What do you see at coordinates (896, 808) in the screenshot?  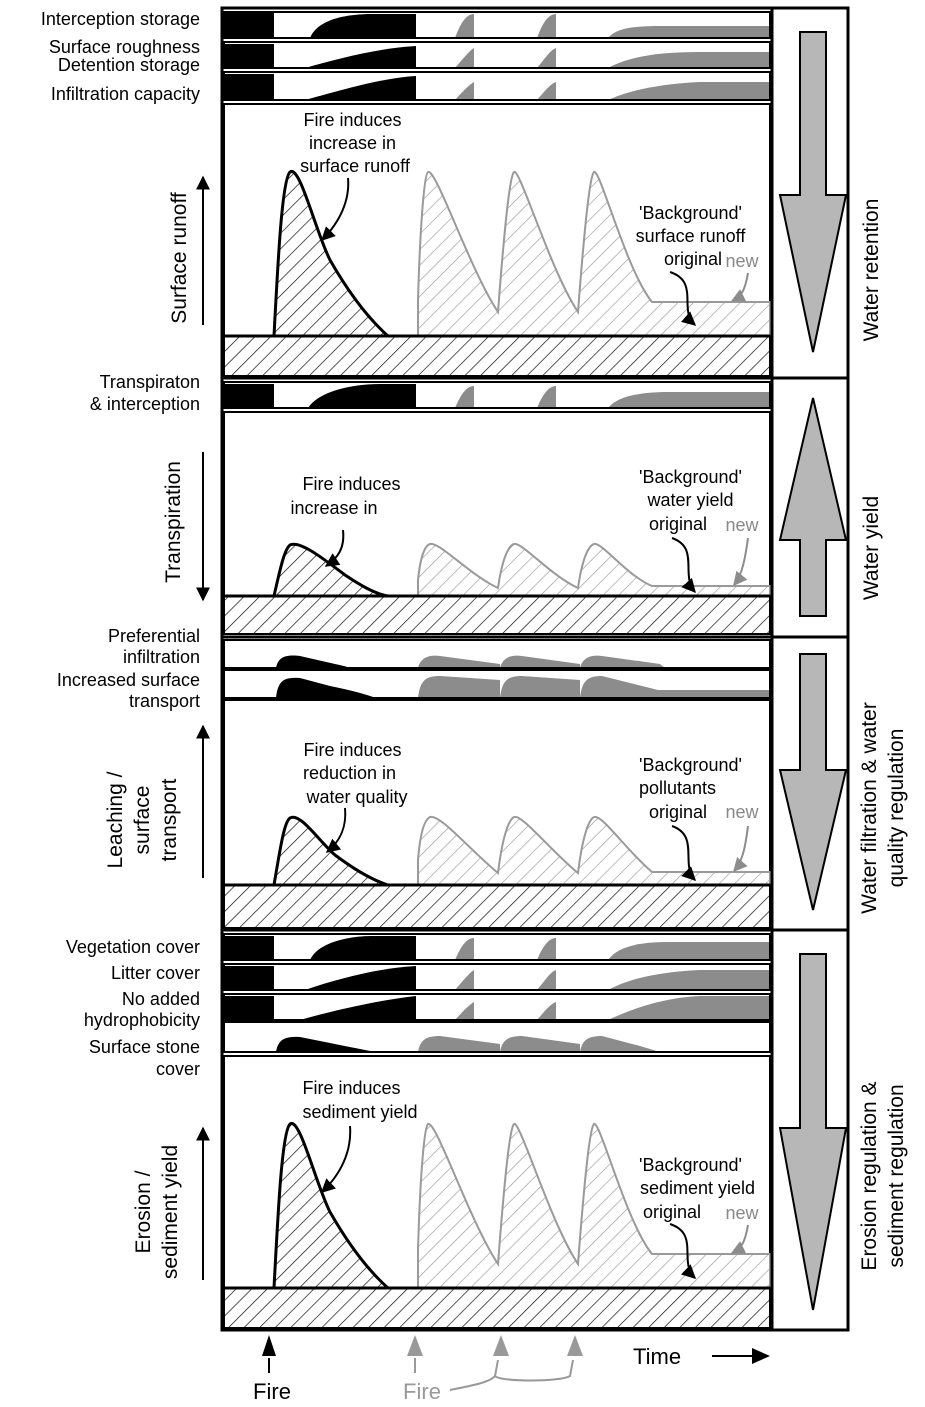 I see `service-label: quality regulation` at bounding box center [896, 808].